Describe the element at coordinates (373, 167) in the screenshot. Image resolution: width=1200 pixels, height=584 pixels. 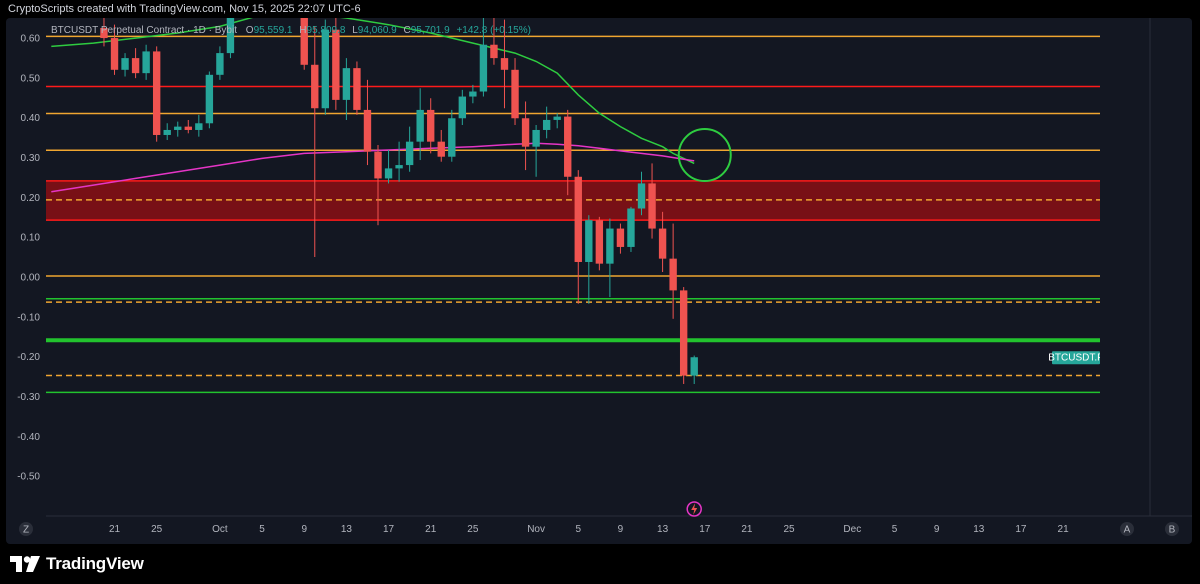
I see `series-ma_magenta` at that location.